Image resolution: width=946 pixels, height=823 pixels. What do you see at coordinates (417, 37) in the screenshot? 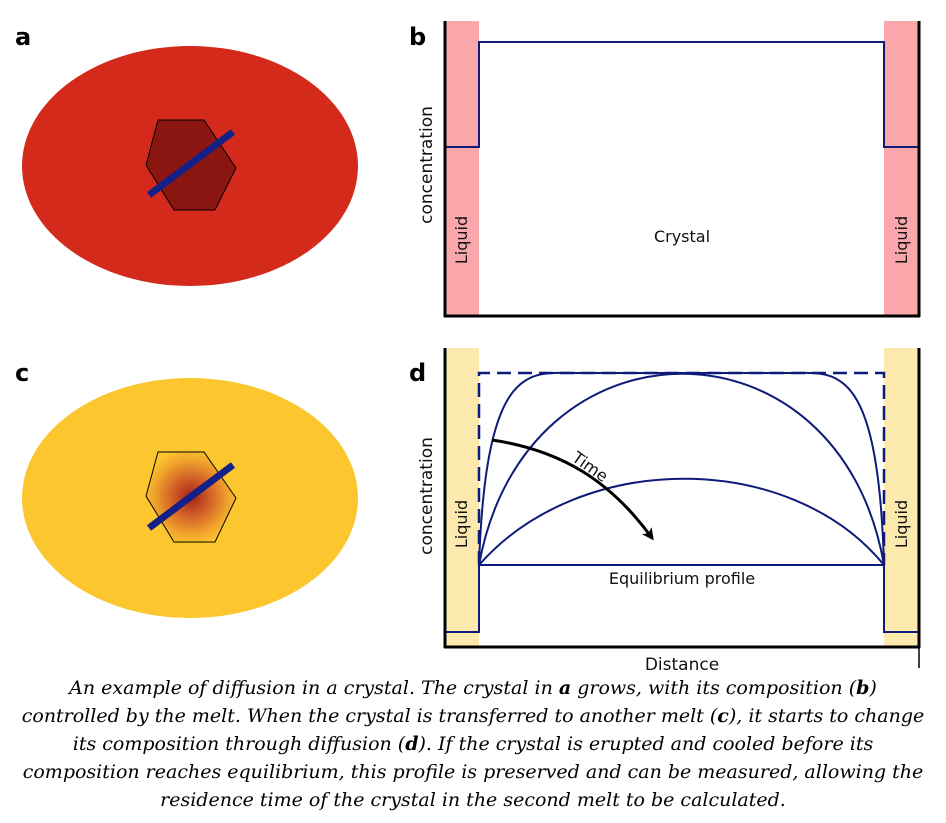
I see `panel-letter-b: b` at bounding box center [417, 37].